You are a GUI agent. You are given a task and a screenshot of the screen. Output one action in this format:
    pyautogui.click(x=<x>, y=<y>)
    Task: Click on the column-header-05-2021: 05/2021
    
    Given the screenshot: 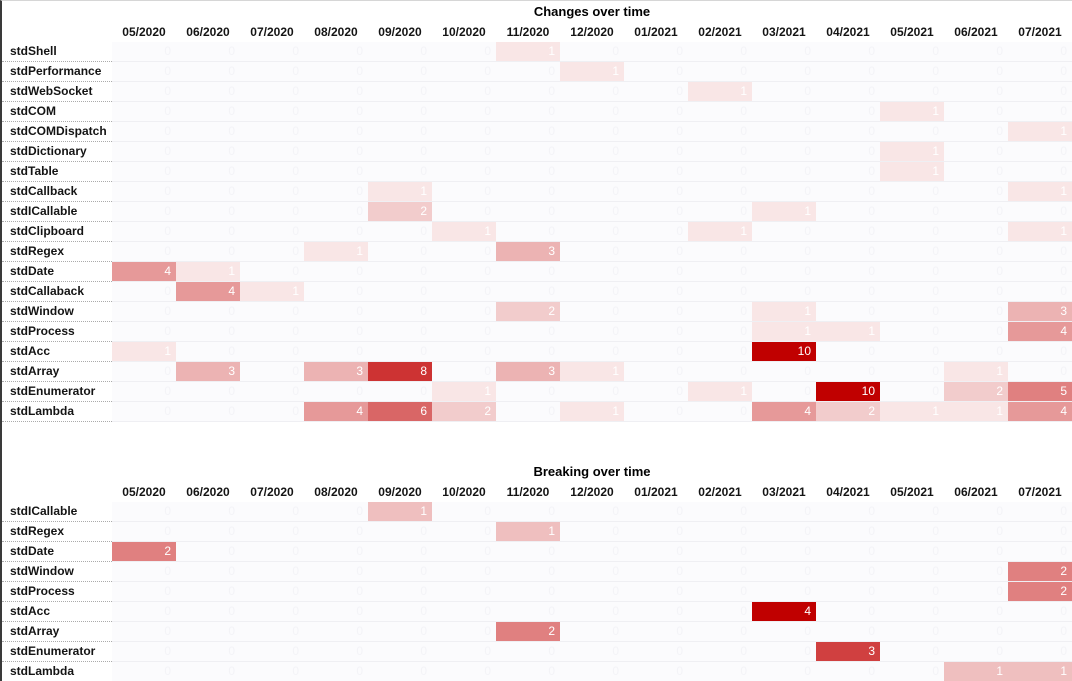 What is the action you would take?
    pyautogui.click(x=912, y=492)
    